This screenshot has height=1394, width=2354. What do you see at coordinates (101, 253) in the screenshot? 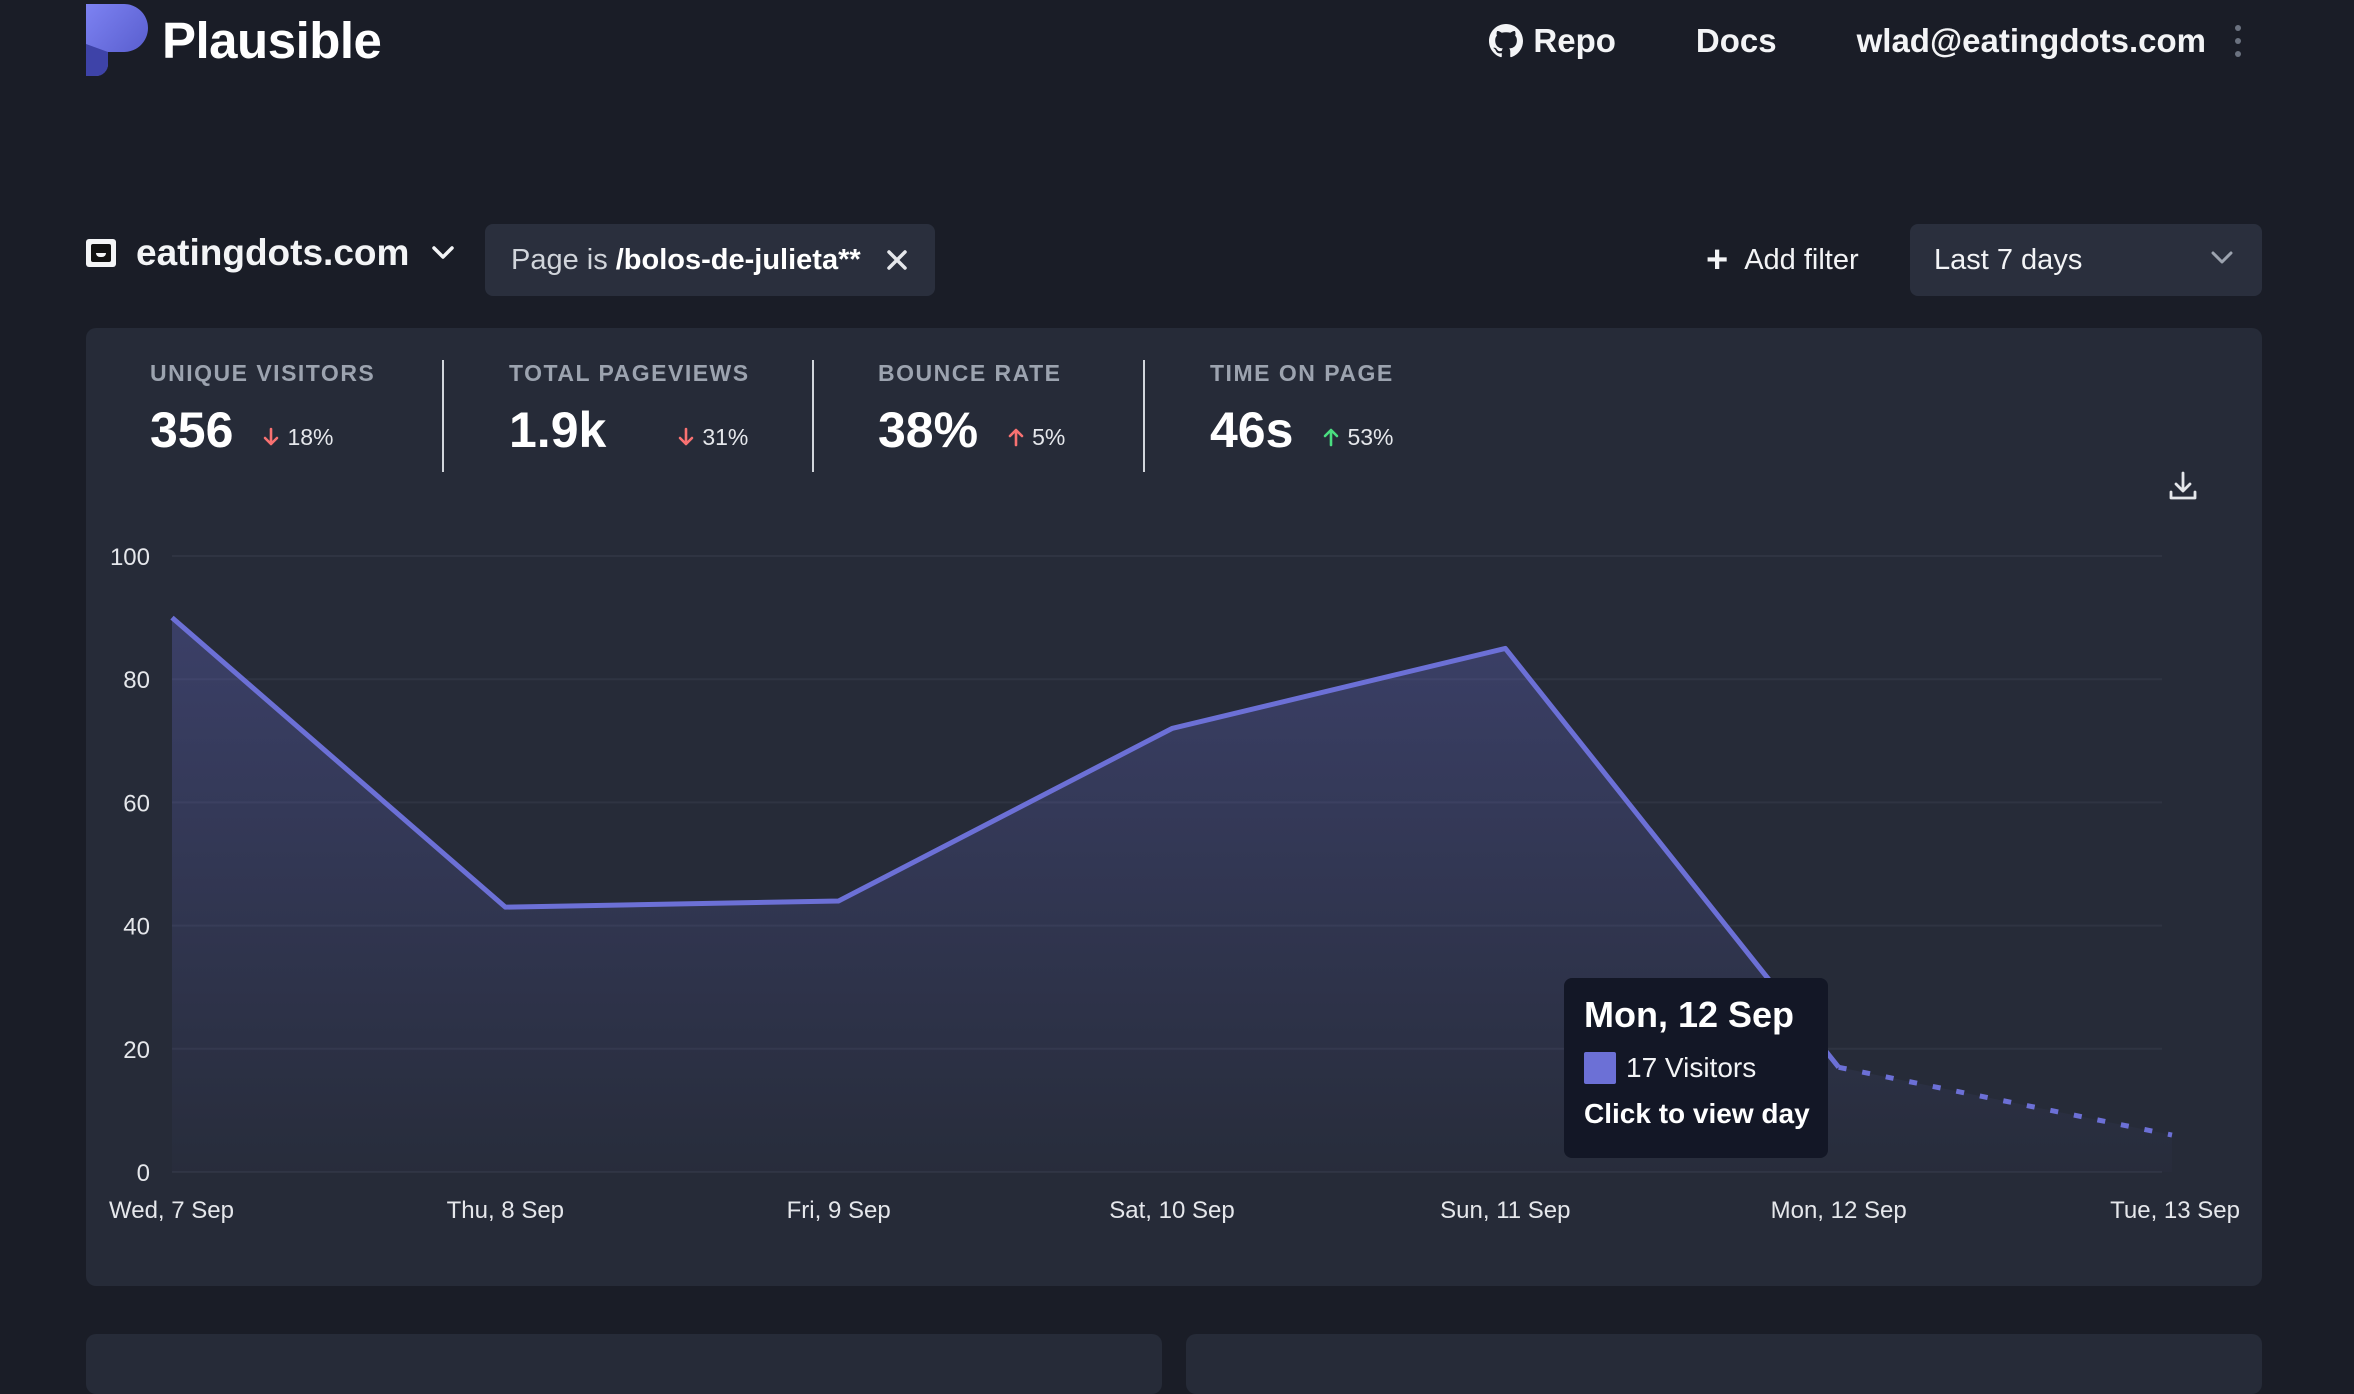
I see `site-favicon-icon` at bounding box center [101, 253].